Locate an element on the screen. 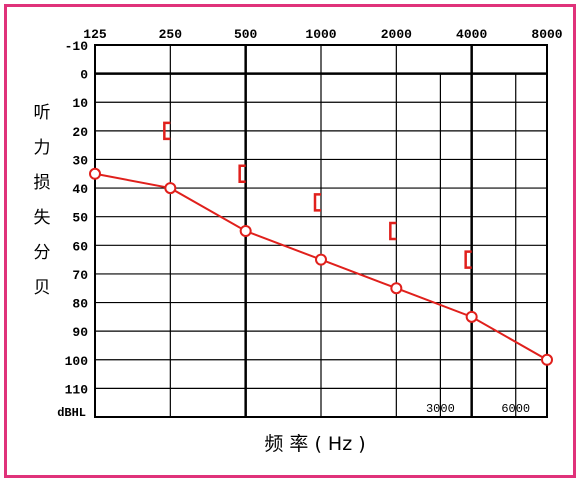 This screenshot has width=586, height=487. y-tick-label: 40 is located at coordinates (80, 189).